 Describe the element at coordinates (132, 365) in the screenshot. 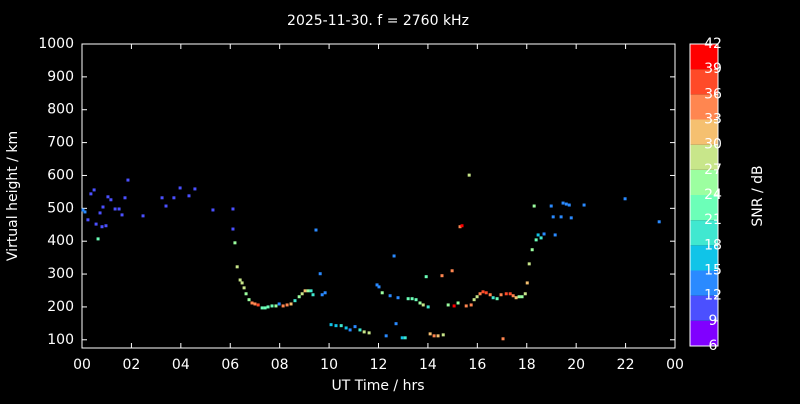

I see `x-tick-label: 02` at that location.